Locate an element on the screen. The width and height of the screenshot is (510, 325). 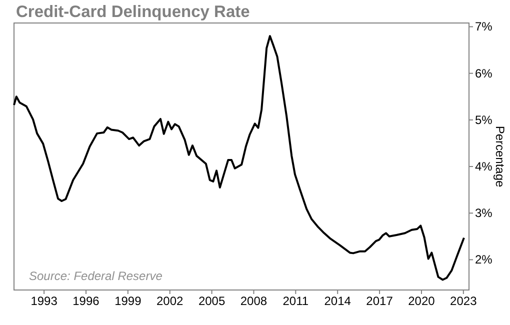
x-tick-label: 2020 is located at coordinates (422, 301).